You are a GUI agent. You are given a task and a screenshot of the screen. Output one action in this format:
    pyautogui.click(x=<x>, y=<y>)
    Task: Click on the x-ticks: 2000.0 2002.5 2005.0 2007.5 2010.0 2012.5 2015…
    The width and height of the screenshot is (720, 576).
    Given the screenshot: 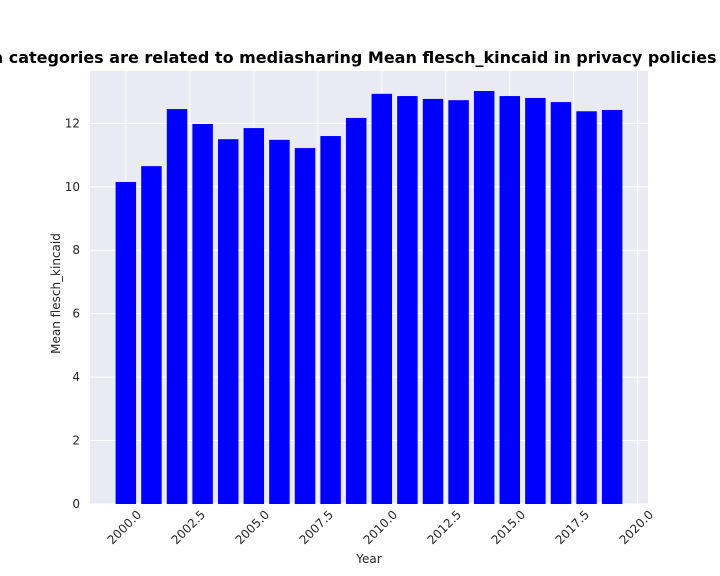 What is the action you would take?
    pyautogui.click(x=381, y=528)
    